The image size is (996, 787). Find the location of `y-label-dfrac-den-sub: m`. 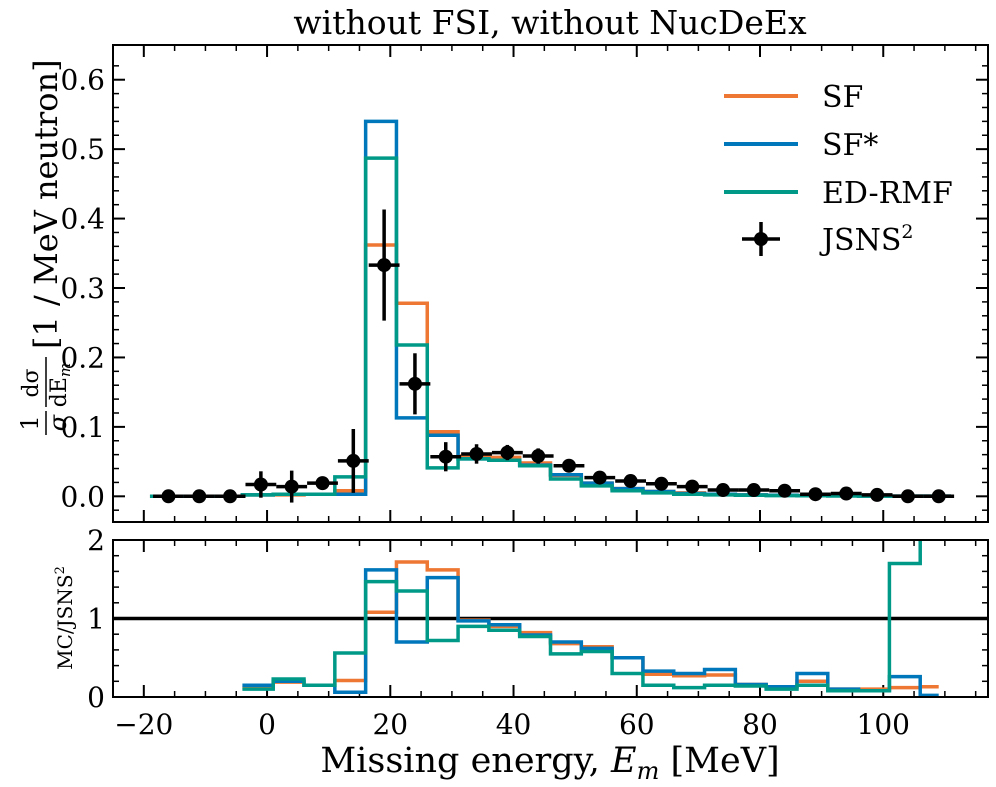

y-label-dfrac-den-sub: m is located at coordinates (65, 370).